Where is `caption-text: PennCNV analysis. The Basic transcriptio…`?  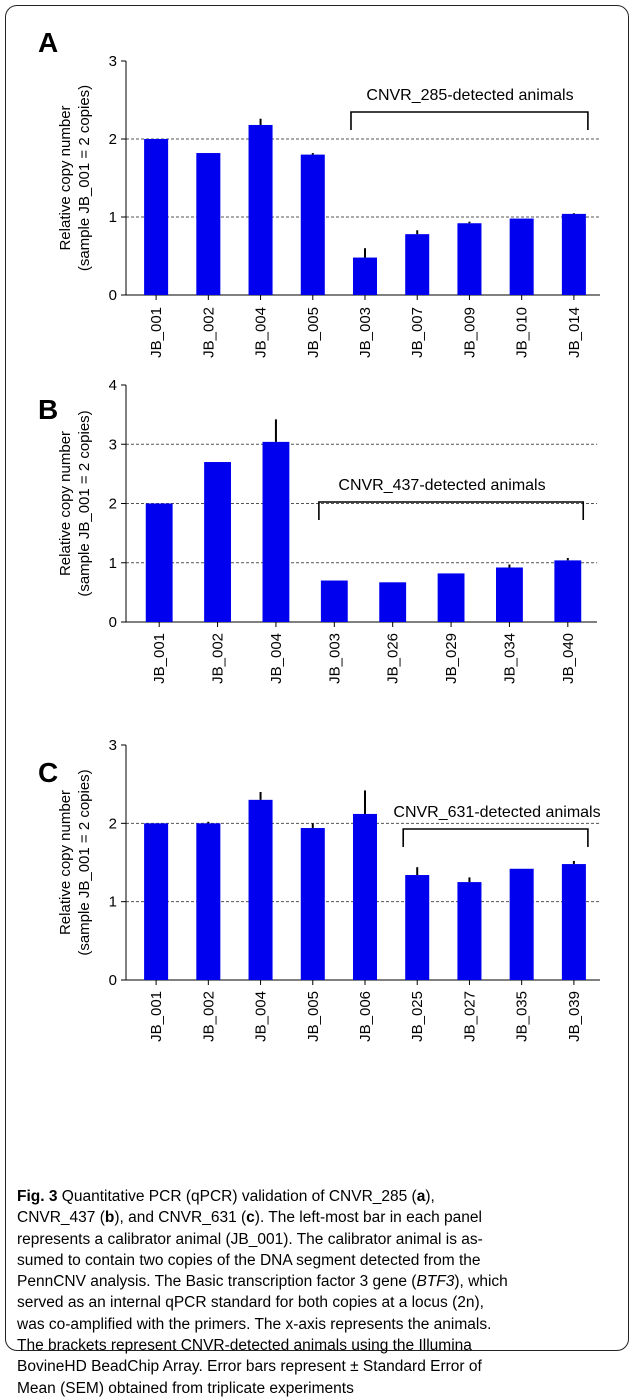
caption-text: PennCNV analysis. The Basic transcriptio… is located at coordinates (217, 1282).